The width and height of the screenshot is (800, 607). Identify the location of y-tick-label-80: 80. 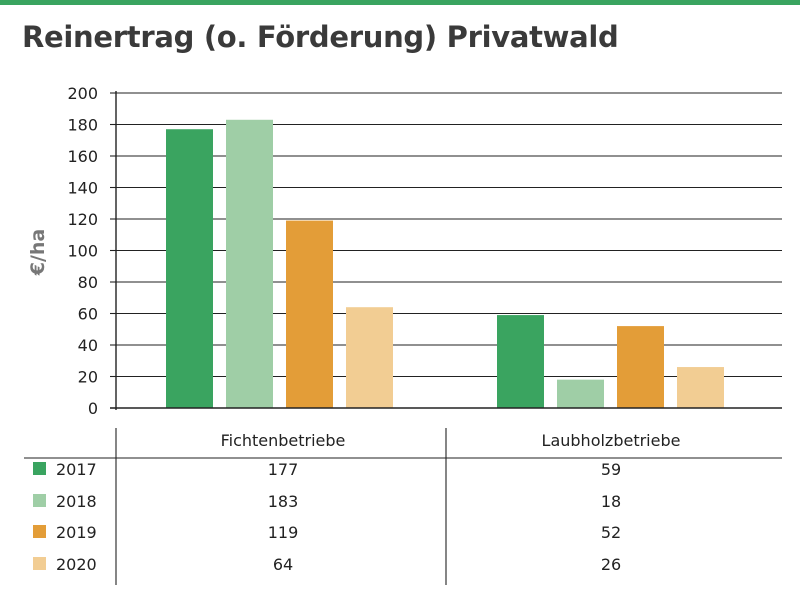
(88, 282).